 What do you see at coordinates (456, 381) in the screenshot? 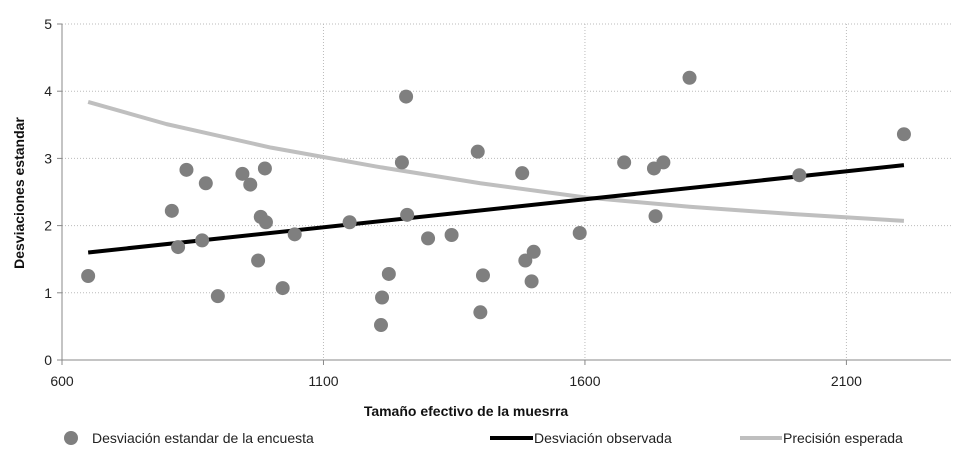
I see `x-tick-labels: 600 1100 1600 2100` at bounding box center [456, 381].